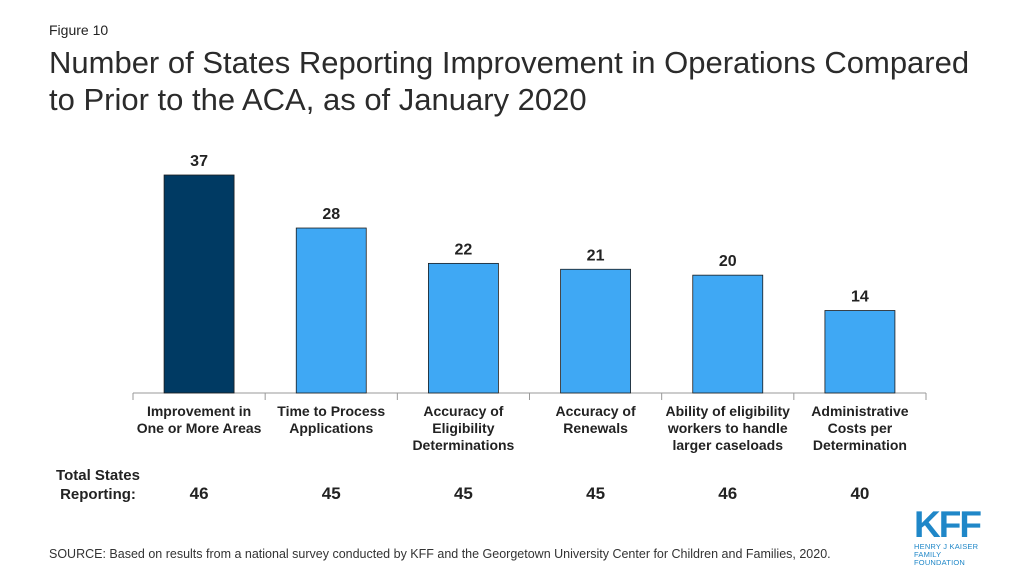  I want to click on kff-logo: KFF HENRY J KAISER FAMILY FOUNDATION, so click(951, 536).